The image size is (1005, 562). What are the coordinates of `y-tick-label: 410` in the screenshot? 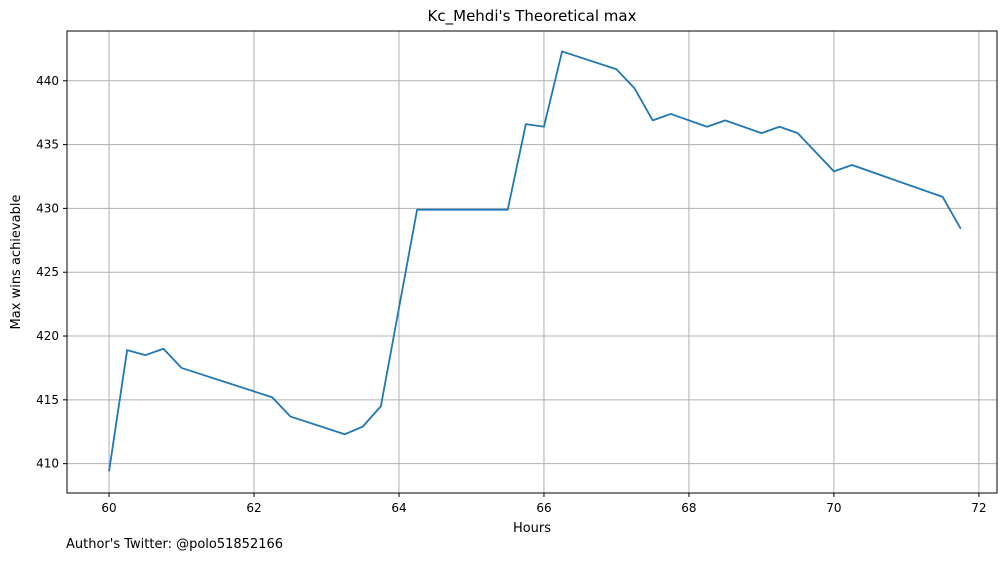 It's located at (47, 464).